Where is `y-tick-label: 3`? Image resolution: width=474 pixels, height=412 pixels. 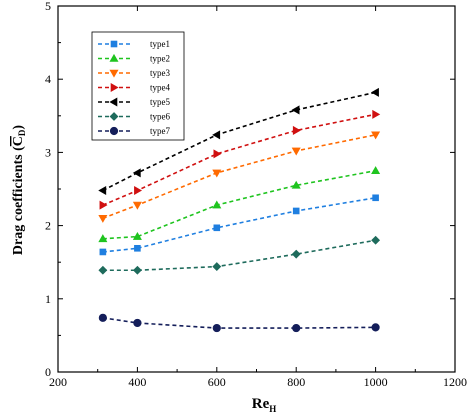
y-tick-label: 3 is located at coordinates (48, 152).